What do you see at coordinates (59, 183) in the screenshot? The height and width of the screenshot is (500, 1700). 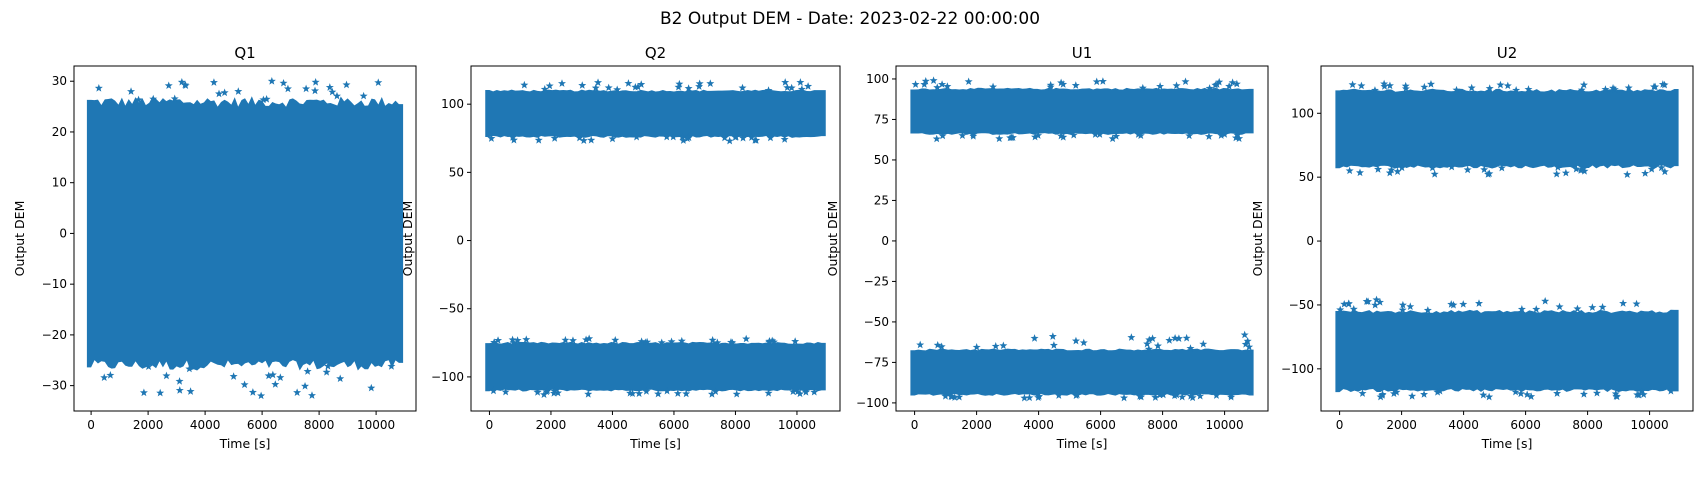 I see `y-tick-label: 10` at bounding box center [59, 183].